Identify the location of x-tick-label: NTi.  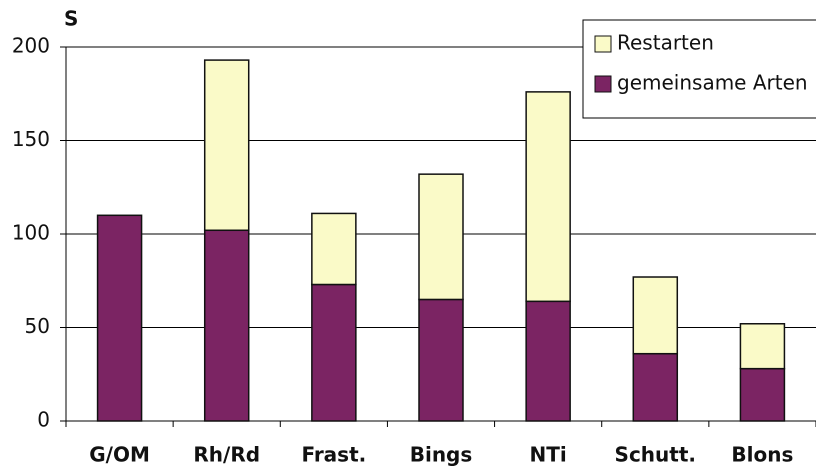
(548, 455).